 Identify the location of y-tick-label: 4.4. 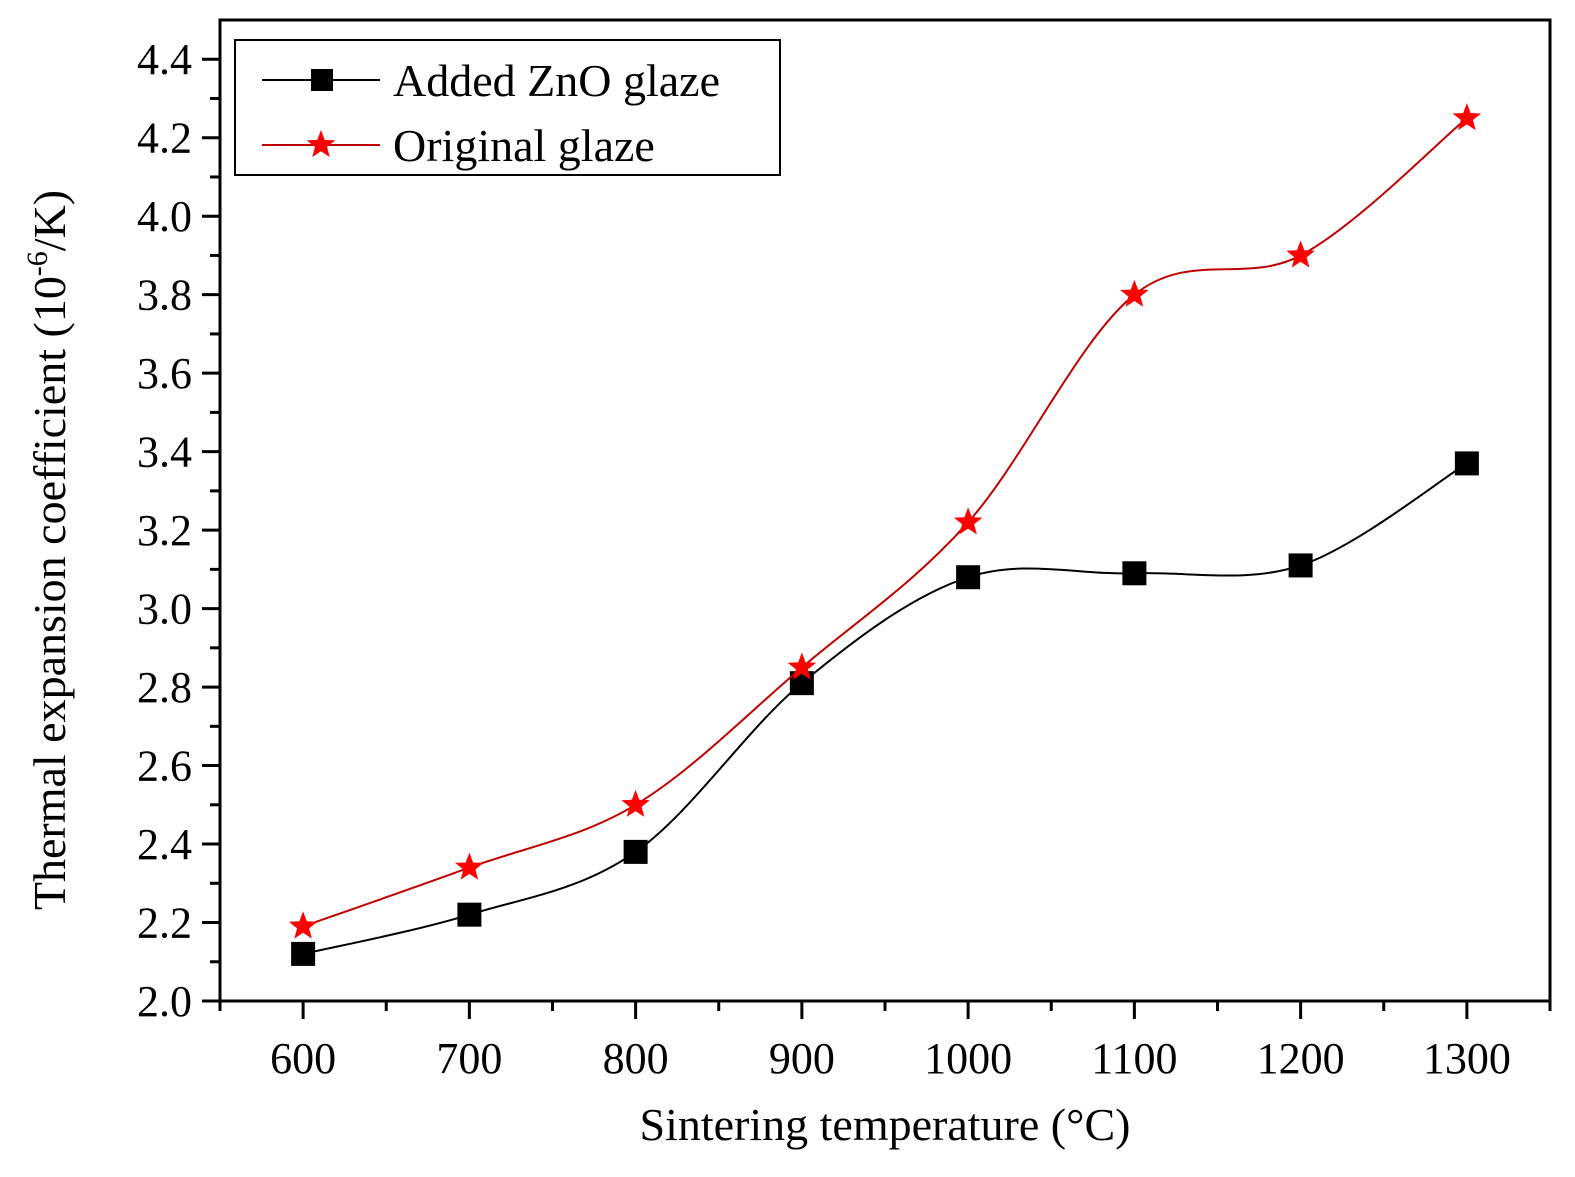
(164, 59).